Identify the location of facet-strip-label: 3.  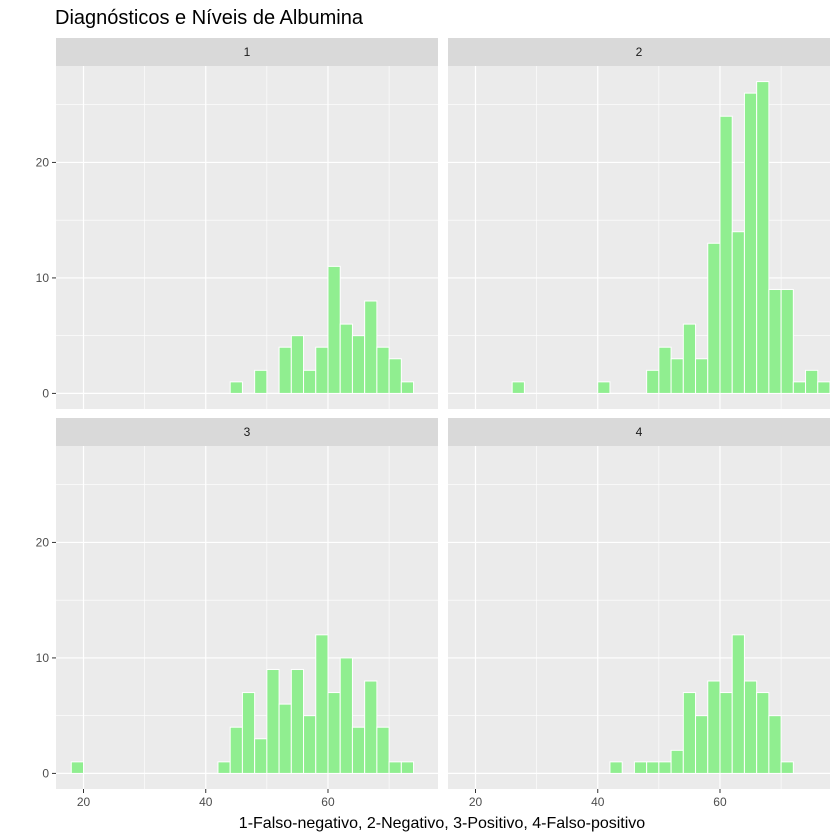
(247, 432).